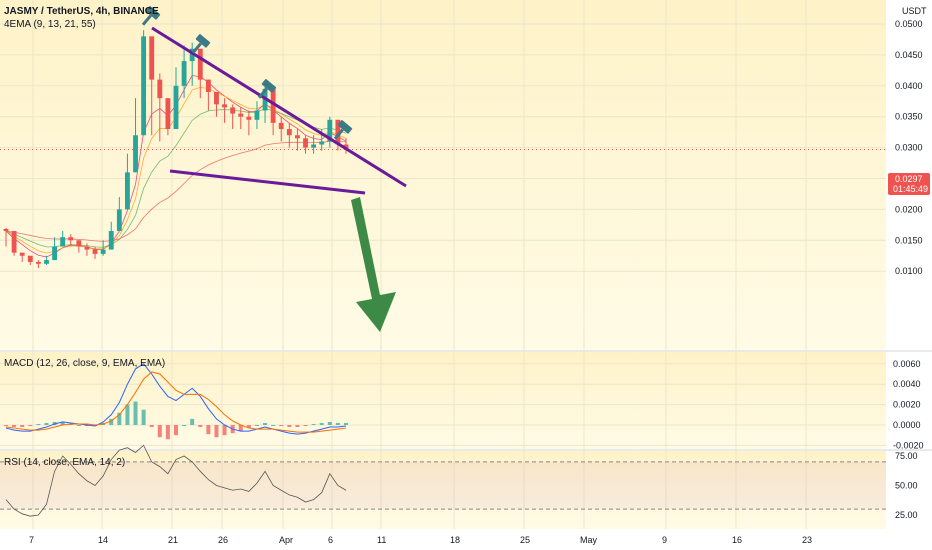 The height and width of the screenshot is (550, 932). What do you see at coordinates (267, 182) in the screenshot?
I see `lower-trendline` at bounding box center [267, 182].